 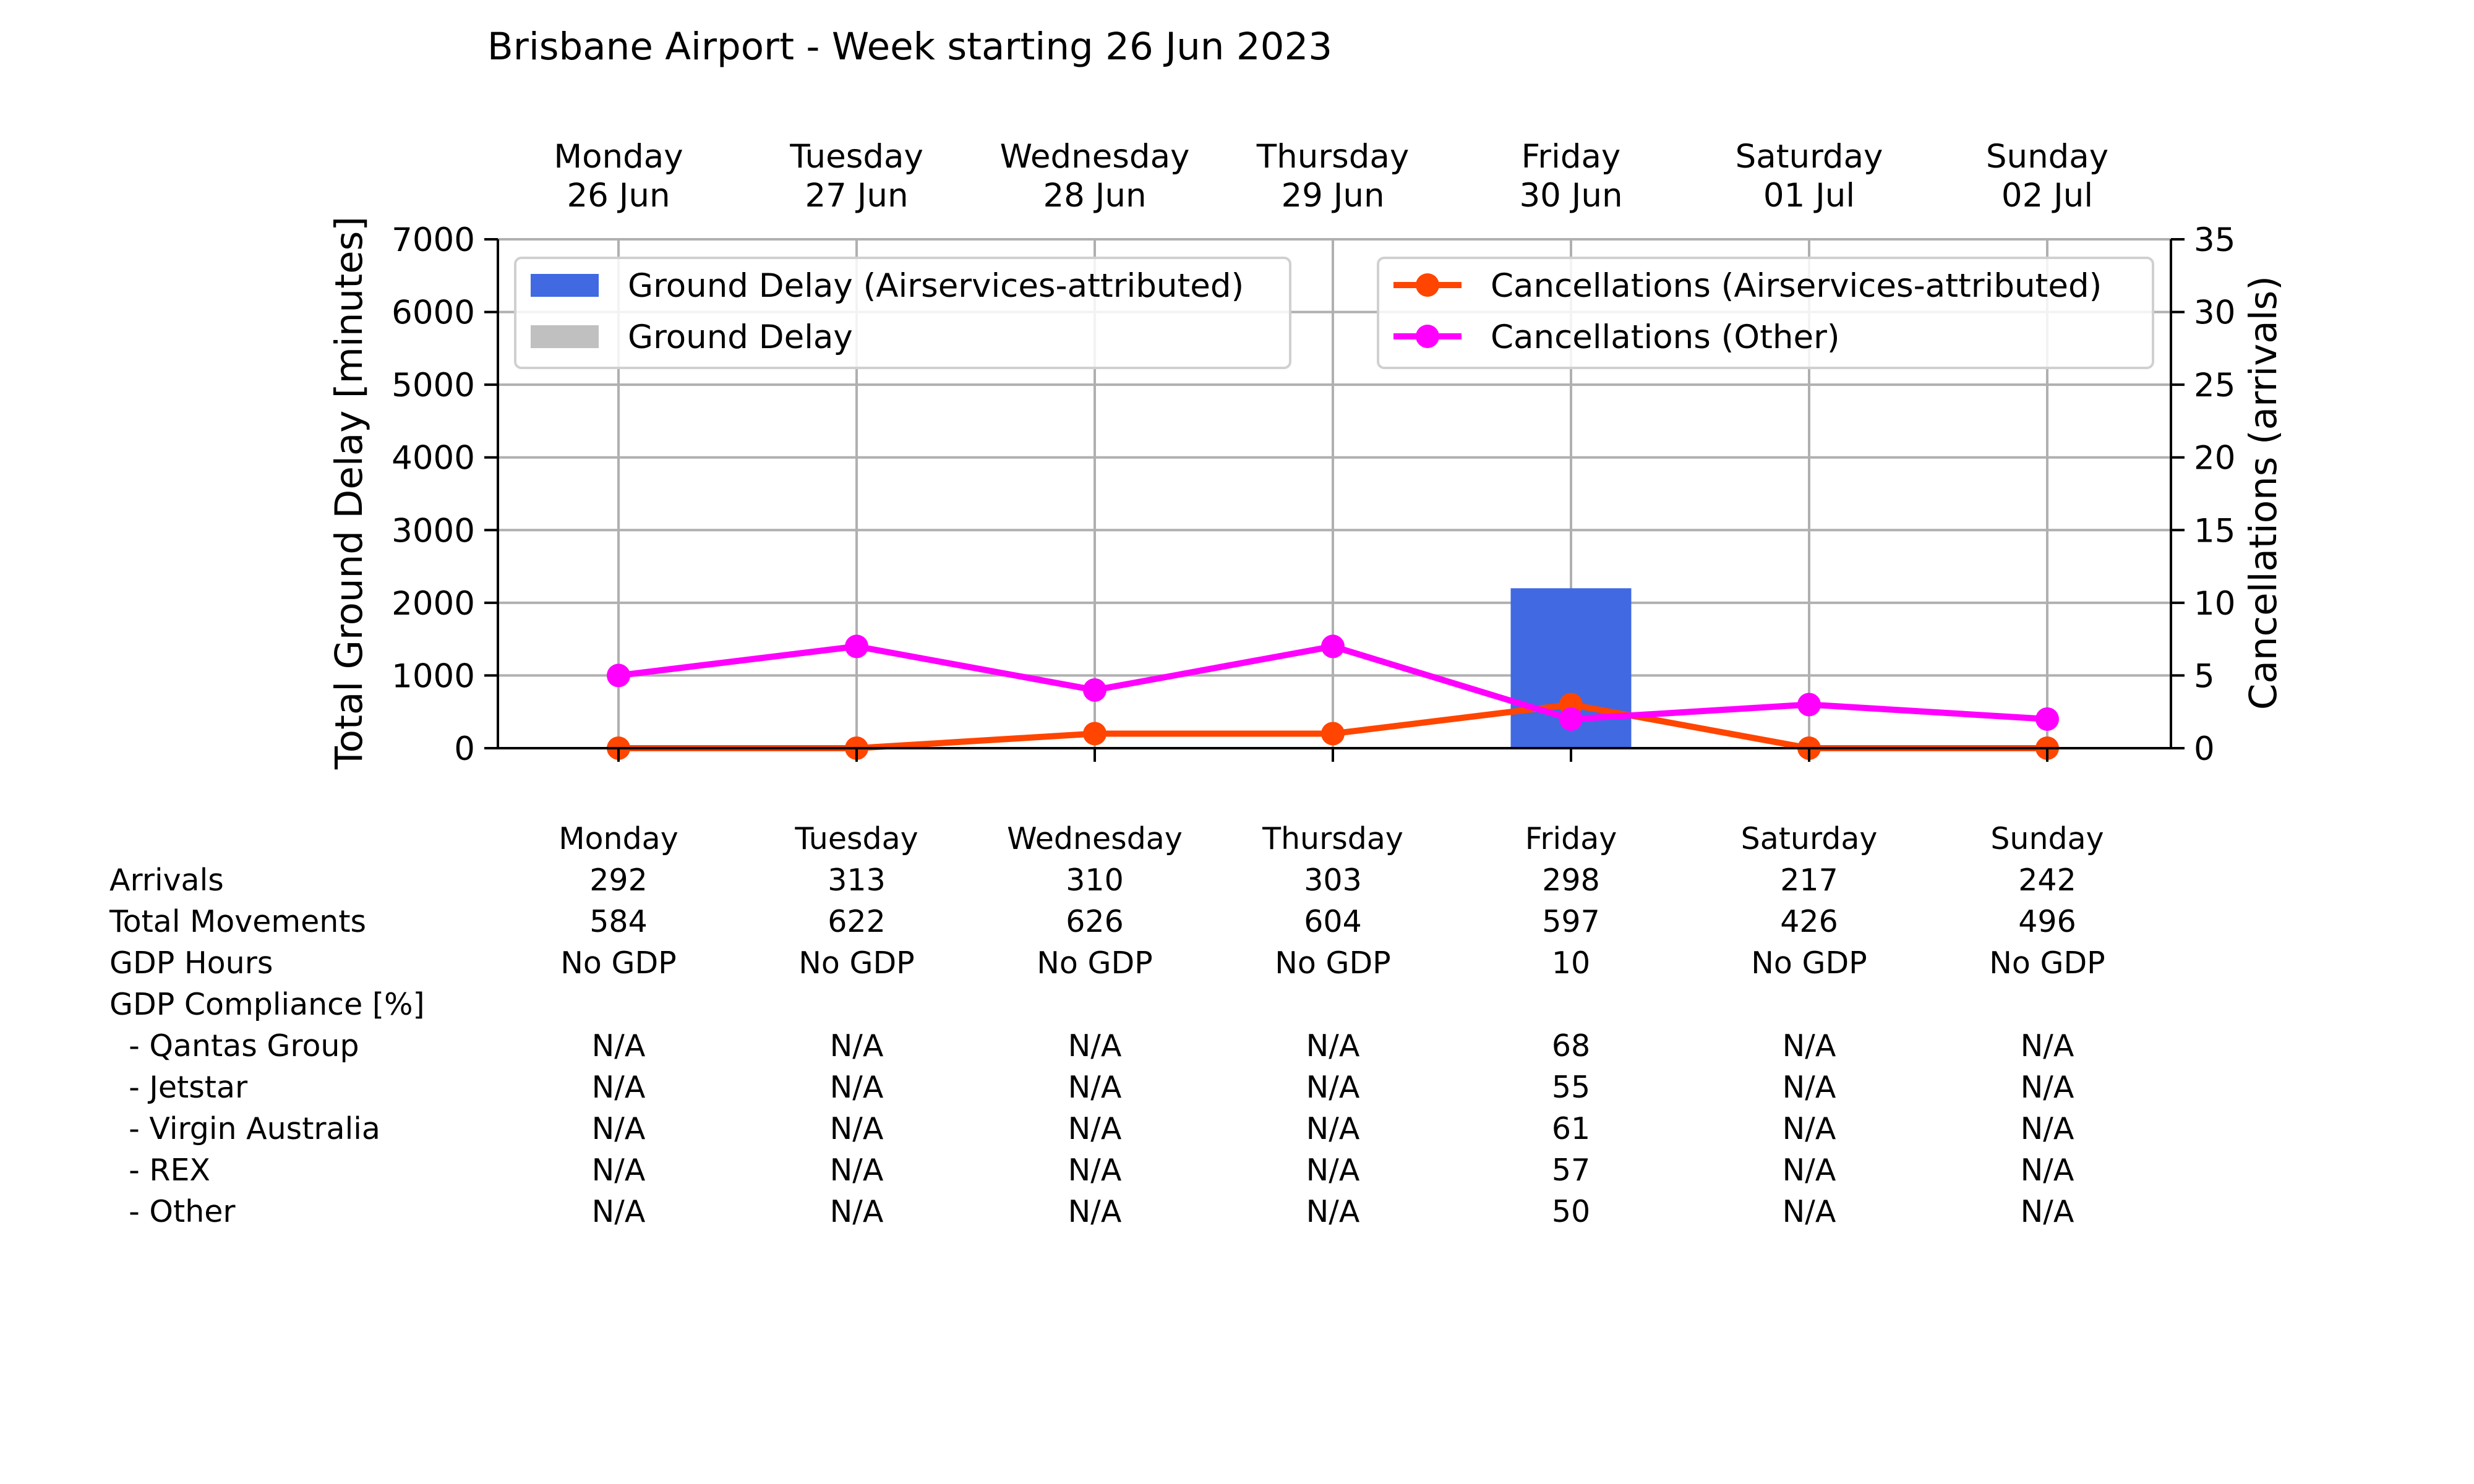 What do you see at coordinates (1095, 921) in the screenshot?
I see `table-cell: 626` at bounding box center [1095, 921].